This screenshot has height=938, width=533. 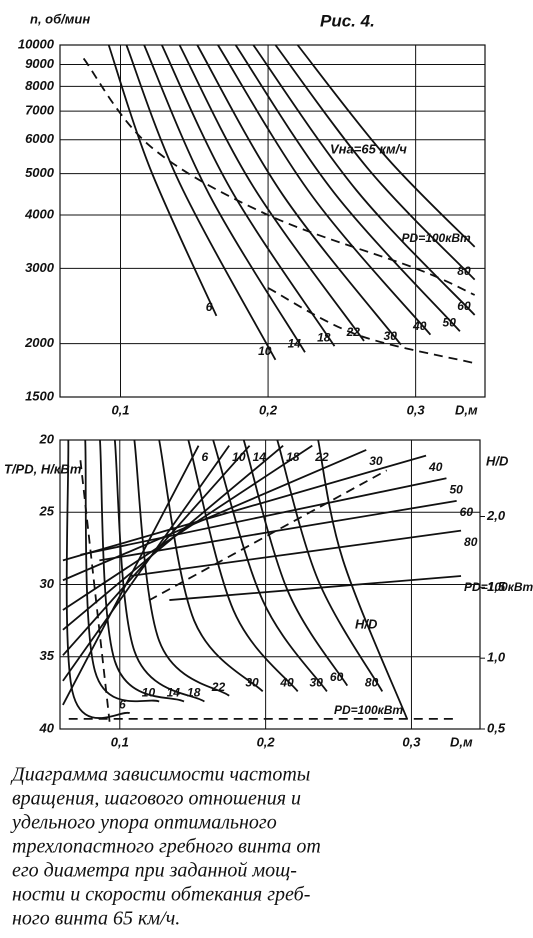 I want to click on y-tick-label: 30, so click(x=47, y=583).